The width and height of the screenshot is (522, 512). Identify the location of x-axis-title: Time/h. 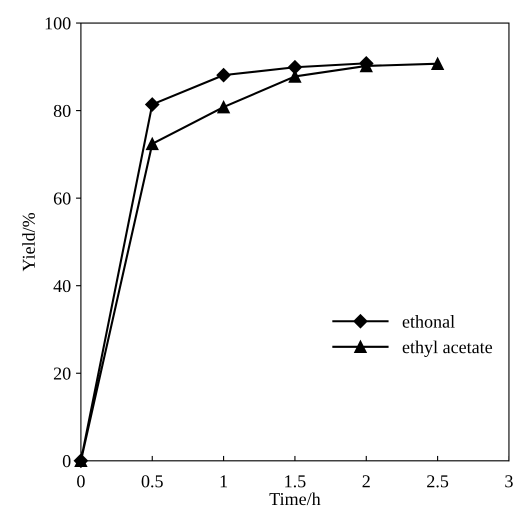
(295, 499).